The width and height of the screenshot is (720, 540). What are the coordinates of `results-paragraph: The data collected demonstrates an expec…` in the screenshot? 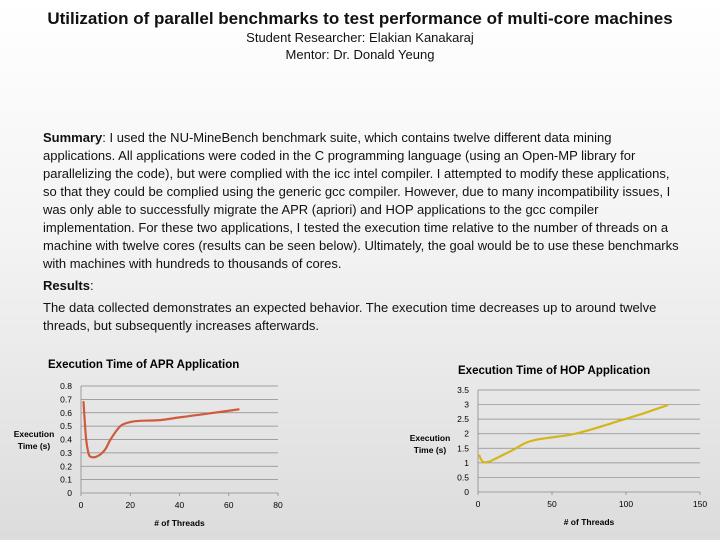 It's located at (350, 316).